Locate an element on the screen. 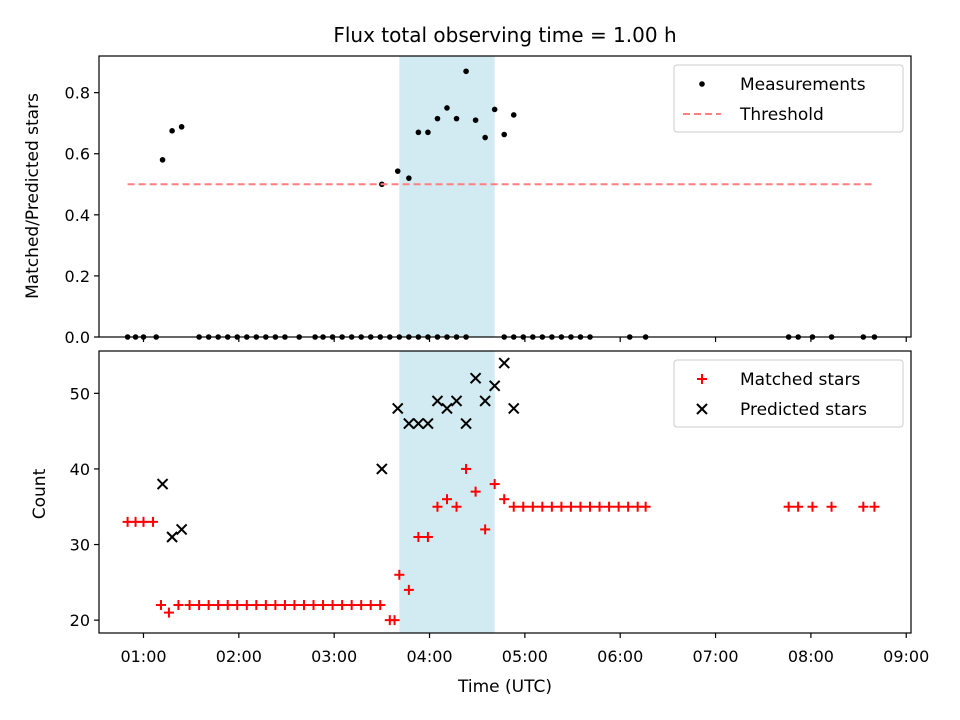 This screenshot has width=960, height=720. x-tick-label: 06:00 is located at coordinates (620, 656).